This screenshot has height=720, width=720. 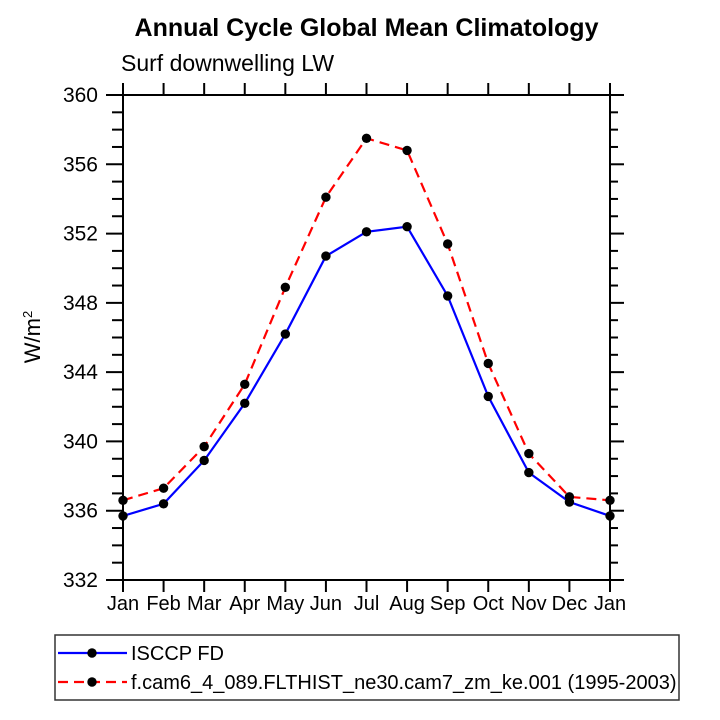 What do you see at coordinates (228, 63) in the screenshot?
I see `chart-subtitle: Surf downwelling LW` at bounding box center [228, 63].